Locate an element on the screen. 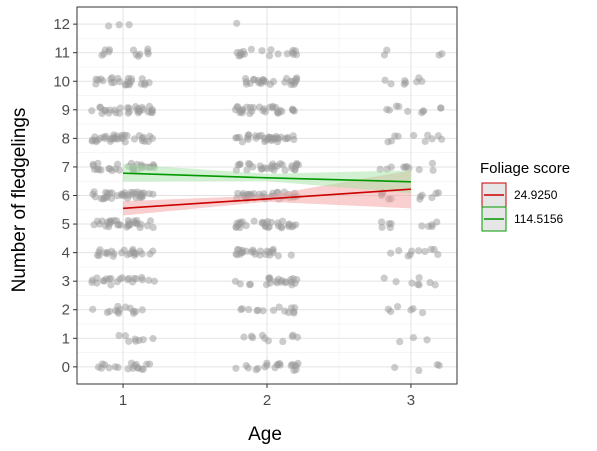  y-tick-label: 12 is located at coordinates (61, 24).